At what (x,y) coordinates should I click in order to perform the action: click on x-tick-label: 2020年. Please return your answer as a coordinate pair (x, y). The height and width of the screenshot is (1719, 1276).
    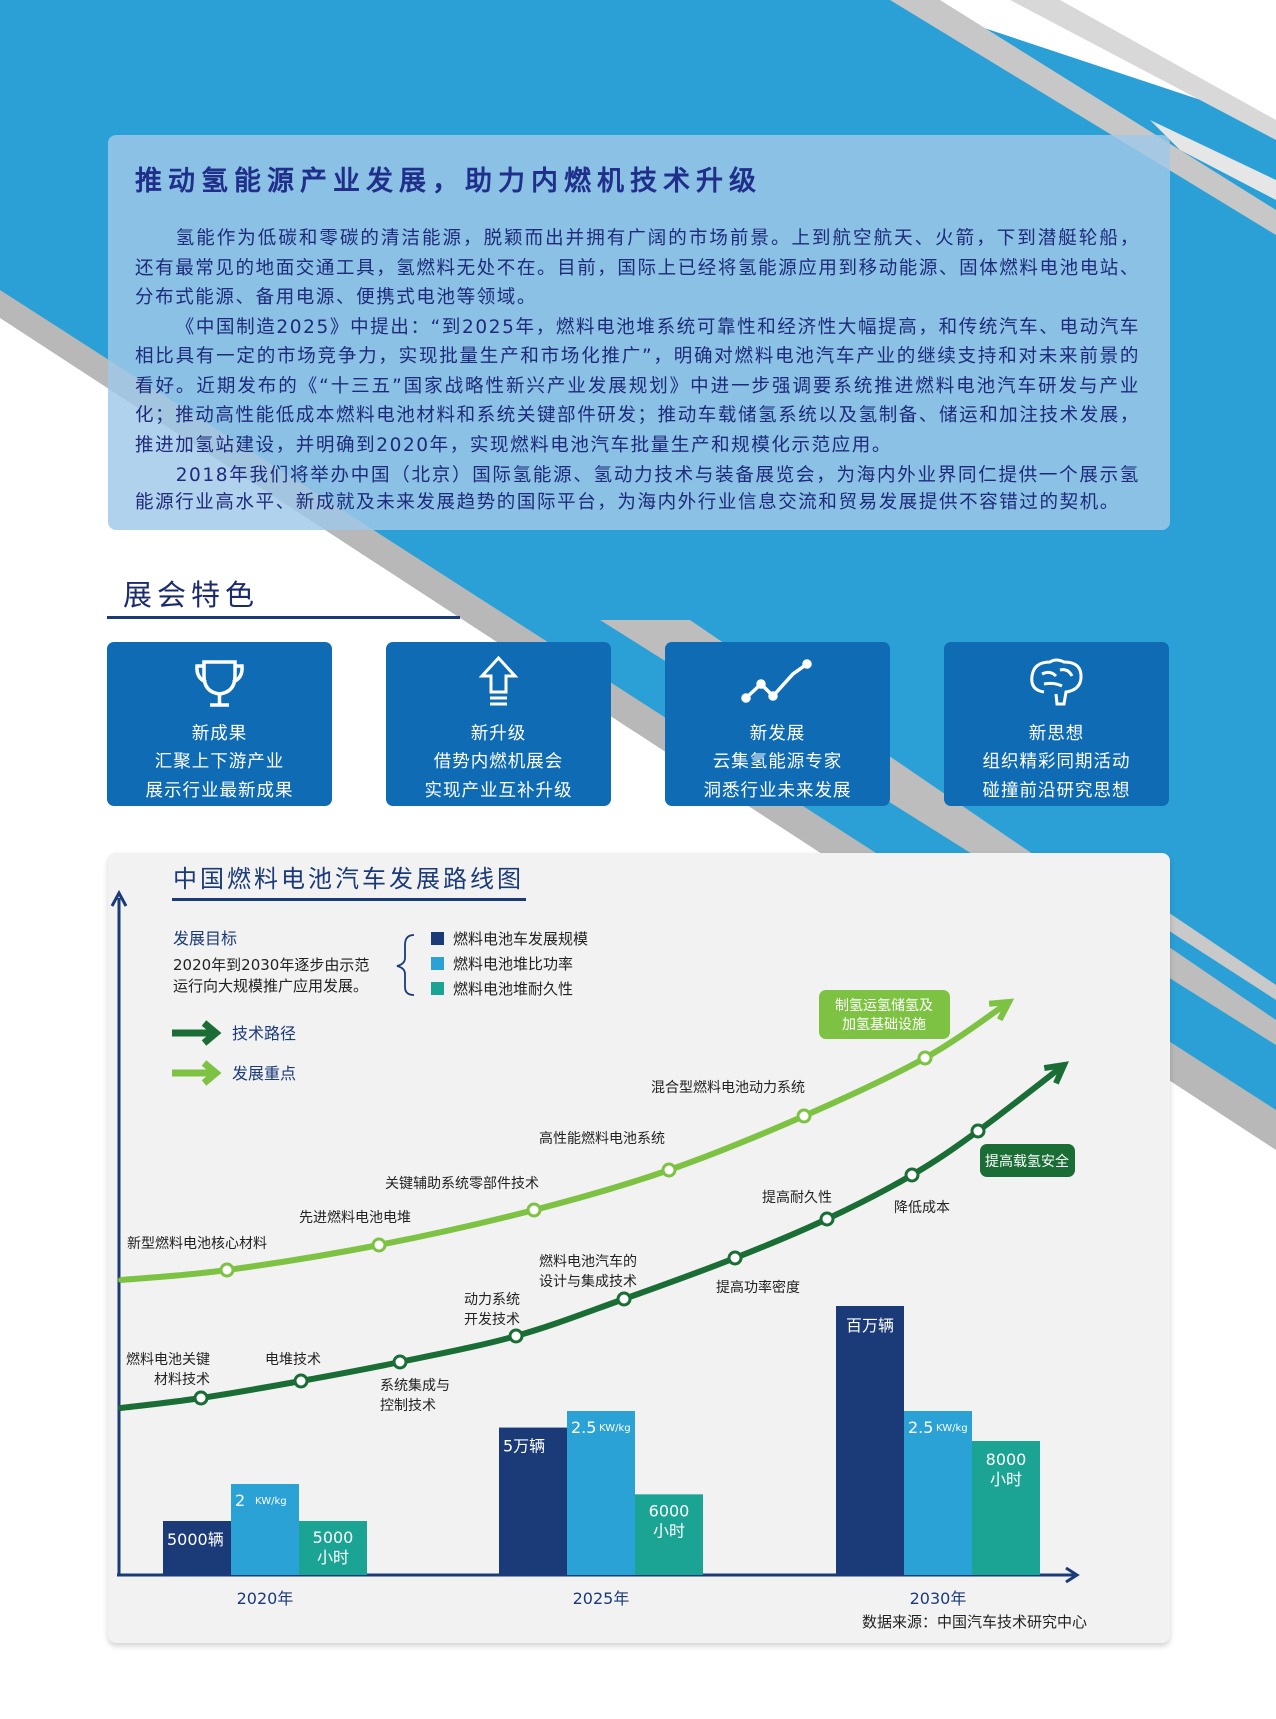
    Looking at the image, I should click on (265, 1598).